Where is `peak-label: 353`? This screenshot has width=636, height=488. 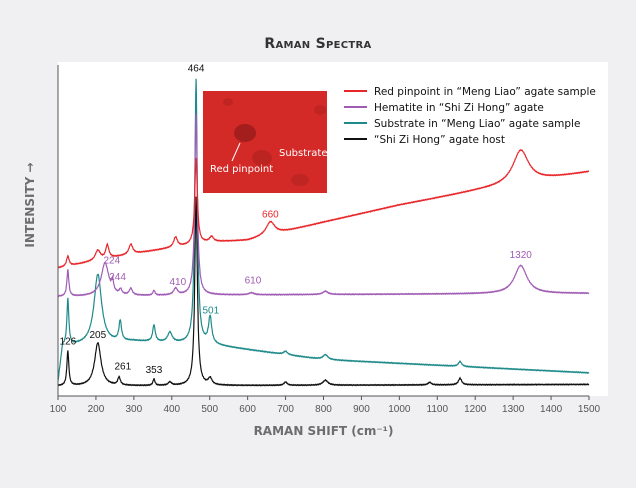
peak-label: 353 is located at coordinates (154, 370).